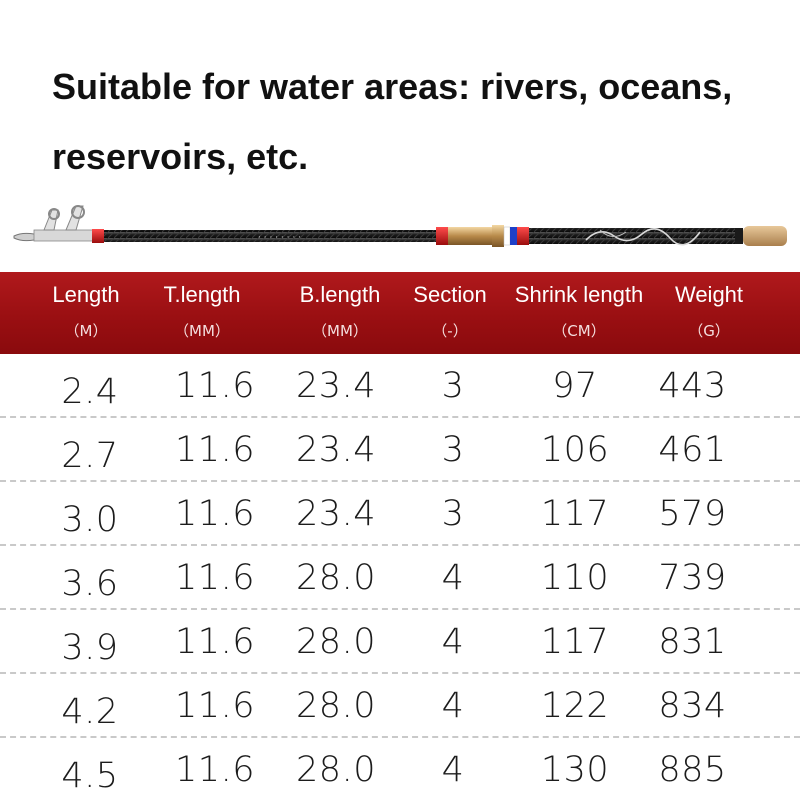  I want to click on column-header-section: Section （-）, so click(450, 313).